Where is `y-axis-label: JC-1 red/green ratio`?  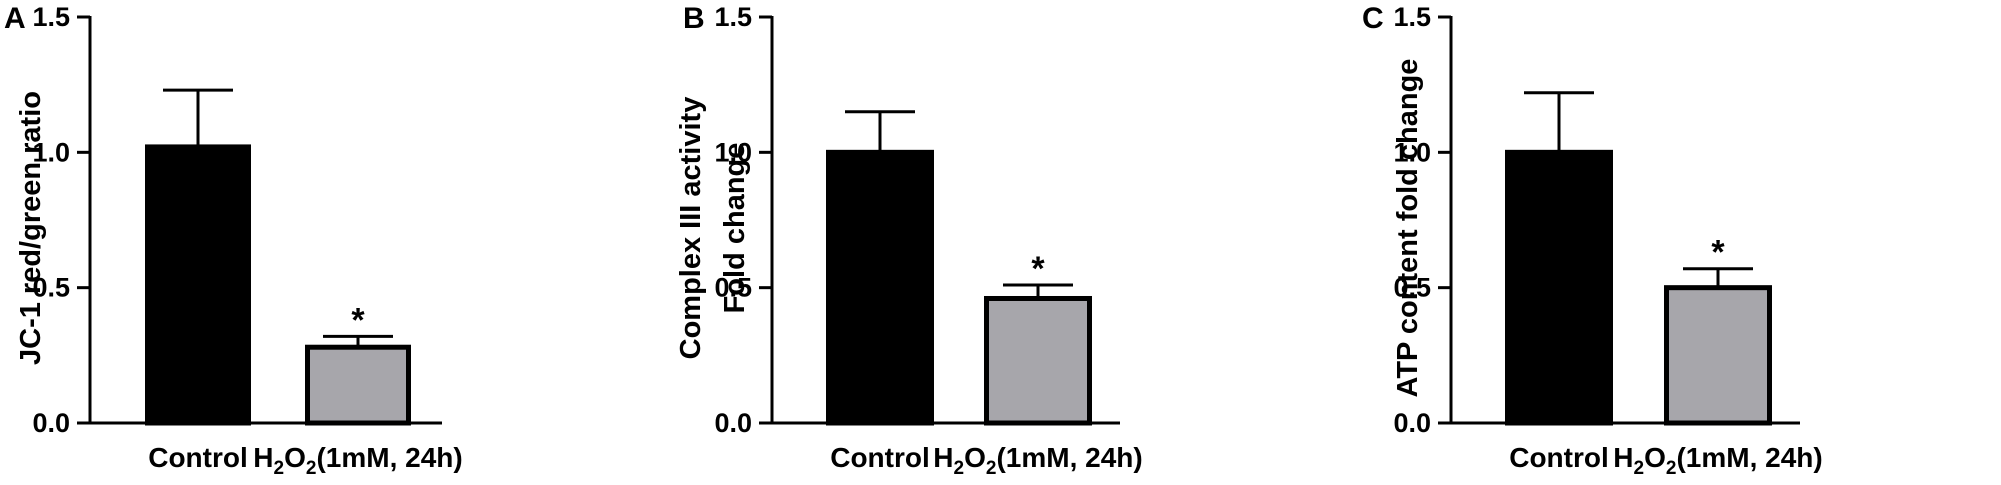 y-axis-label: JC-1 red/green ratio is located at coordinates (31, 228).